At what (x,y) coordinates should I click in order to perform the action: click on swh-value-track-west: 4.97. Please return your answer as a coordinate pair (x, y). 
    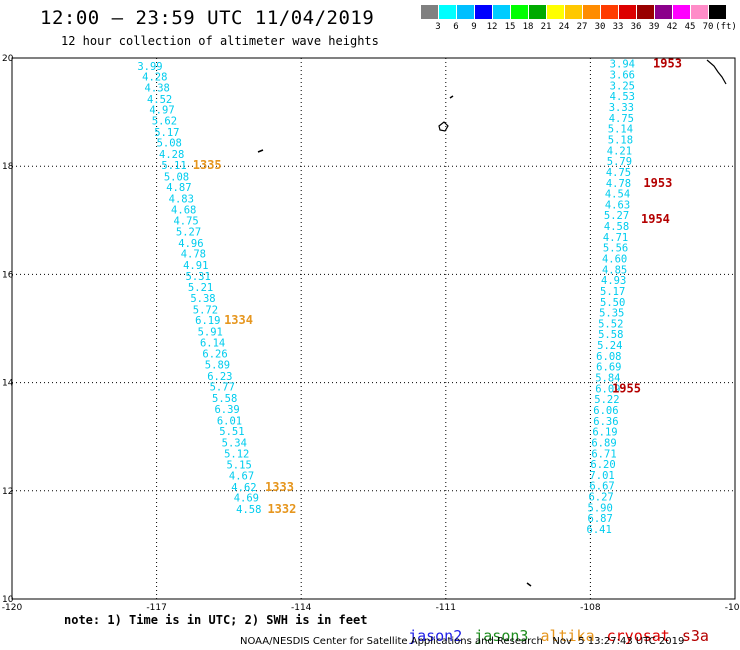
    Looking at the image, I should click on (161, 111).